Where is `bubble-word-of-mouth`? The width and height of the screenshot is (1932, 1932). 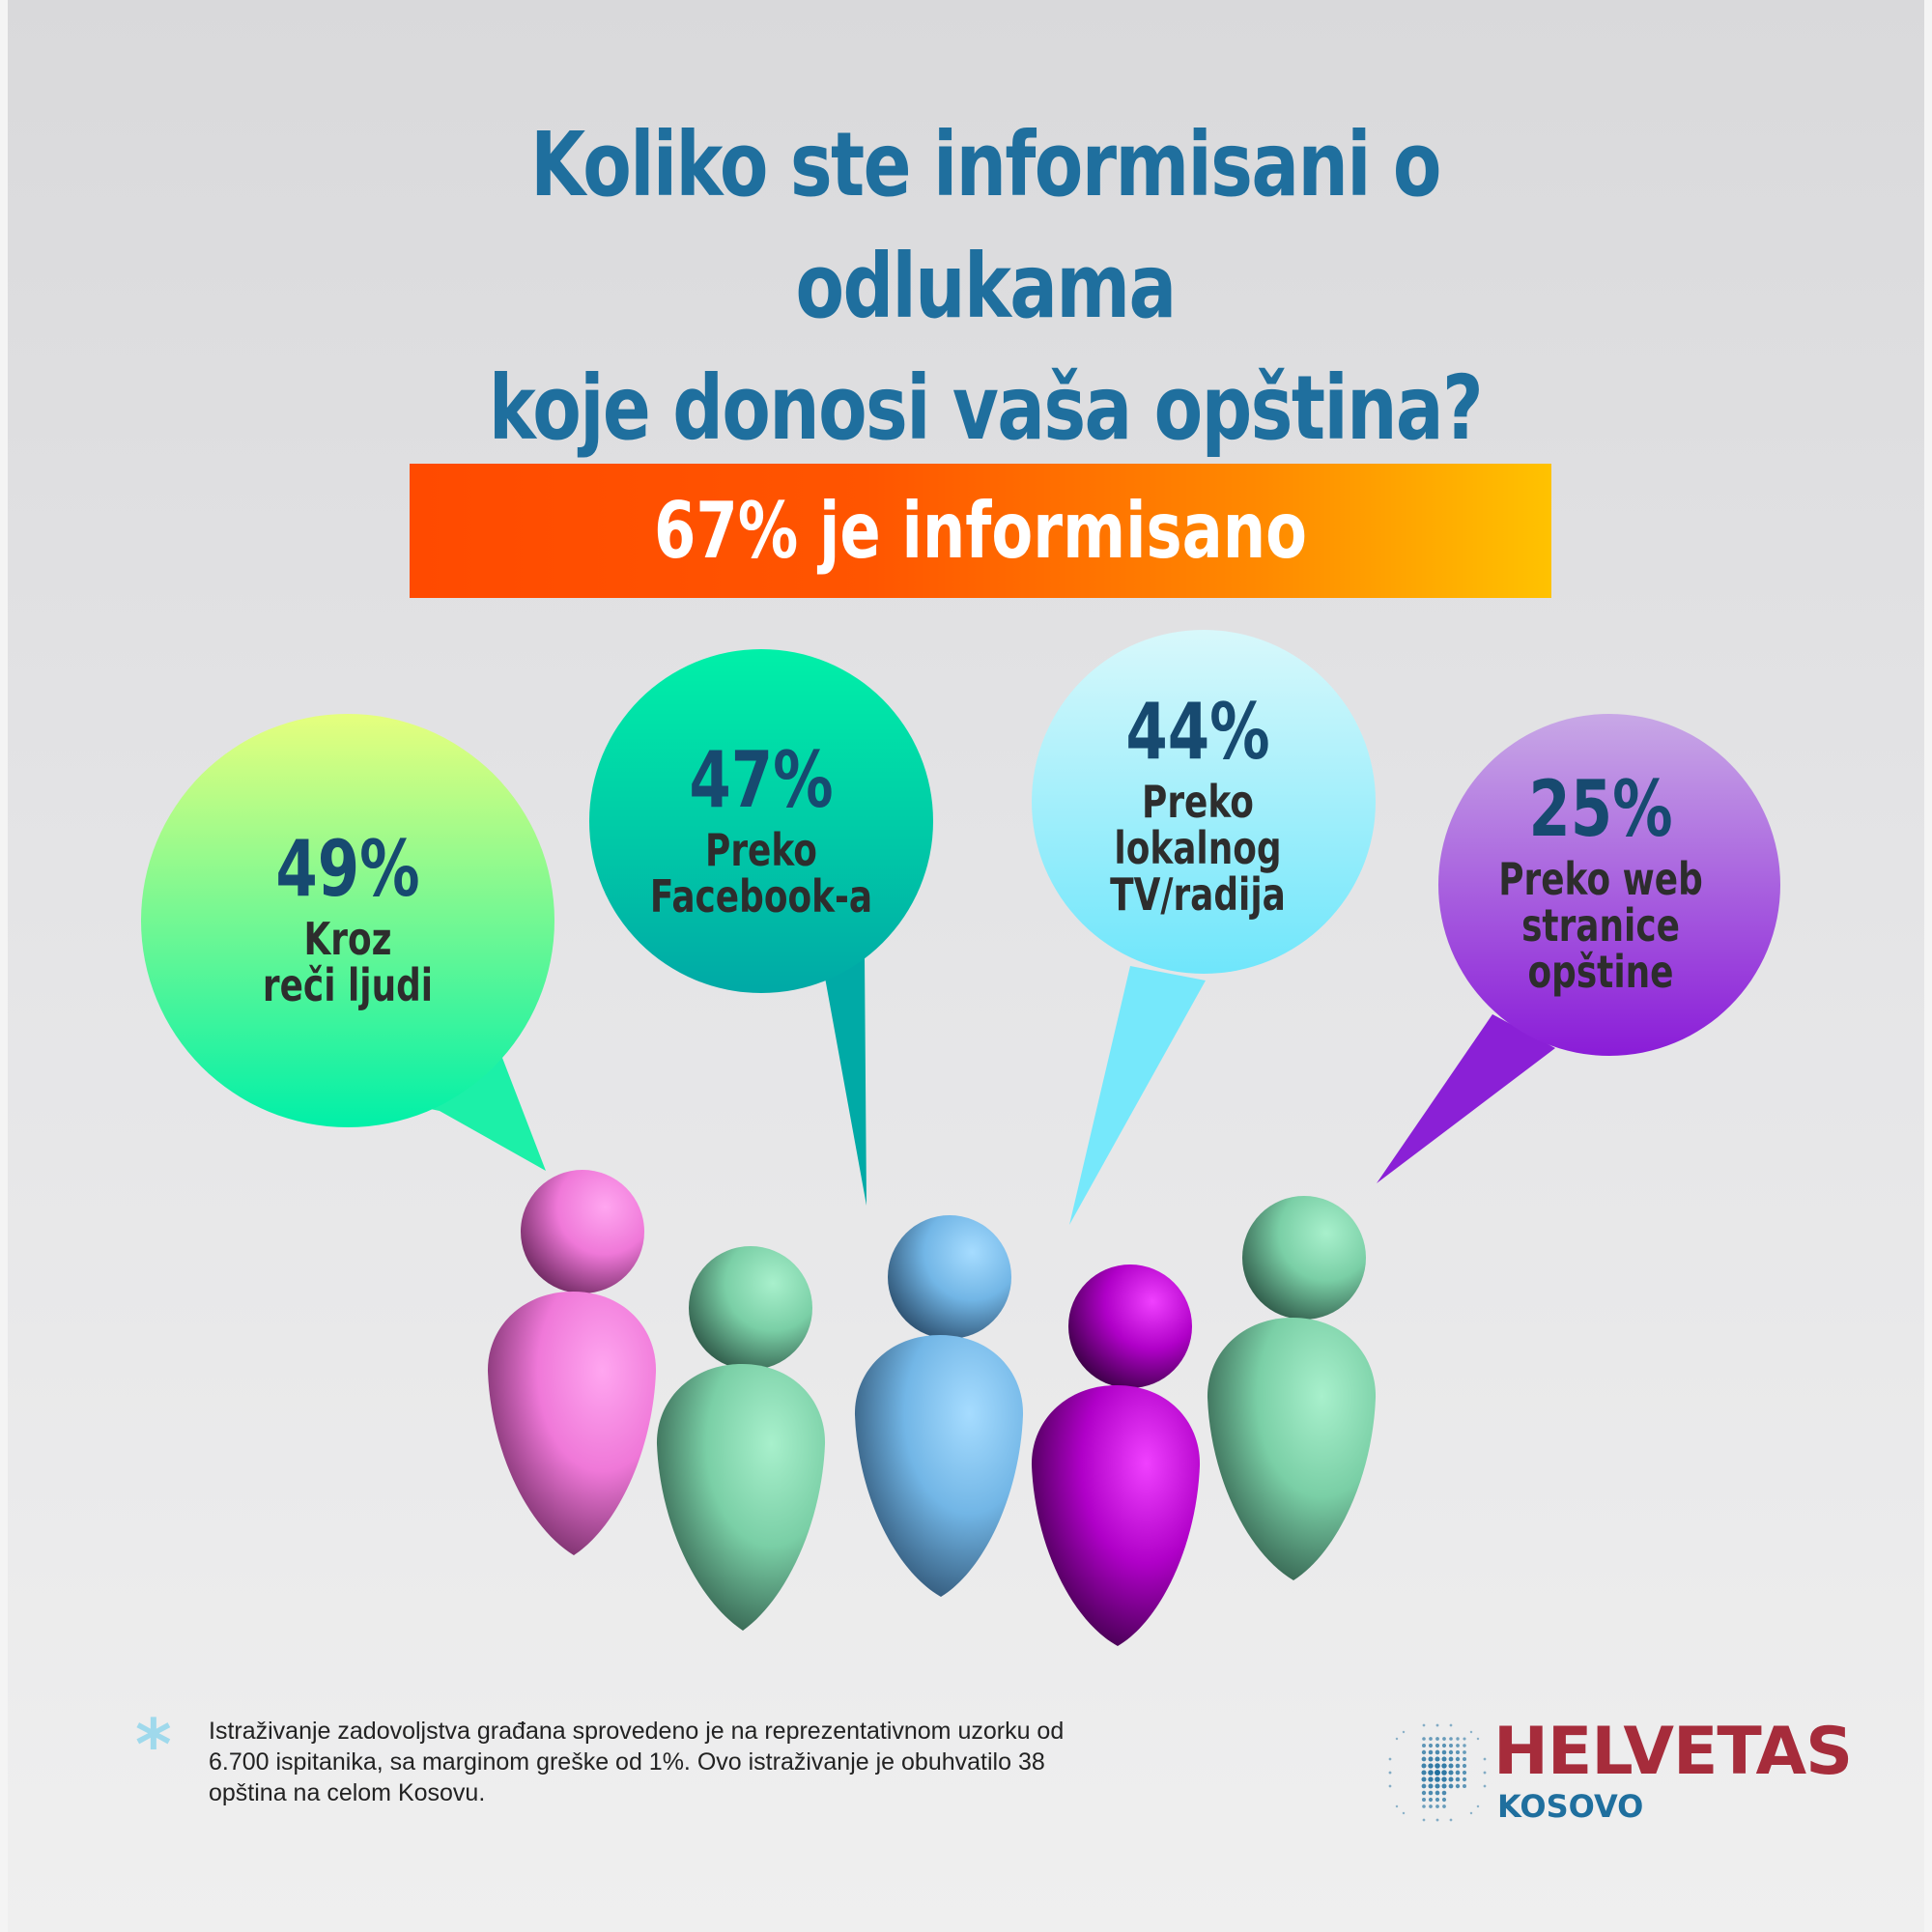 bubble-word-of-mouth is located at coordinates (347, 942).